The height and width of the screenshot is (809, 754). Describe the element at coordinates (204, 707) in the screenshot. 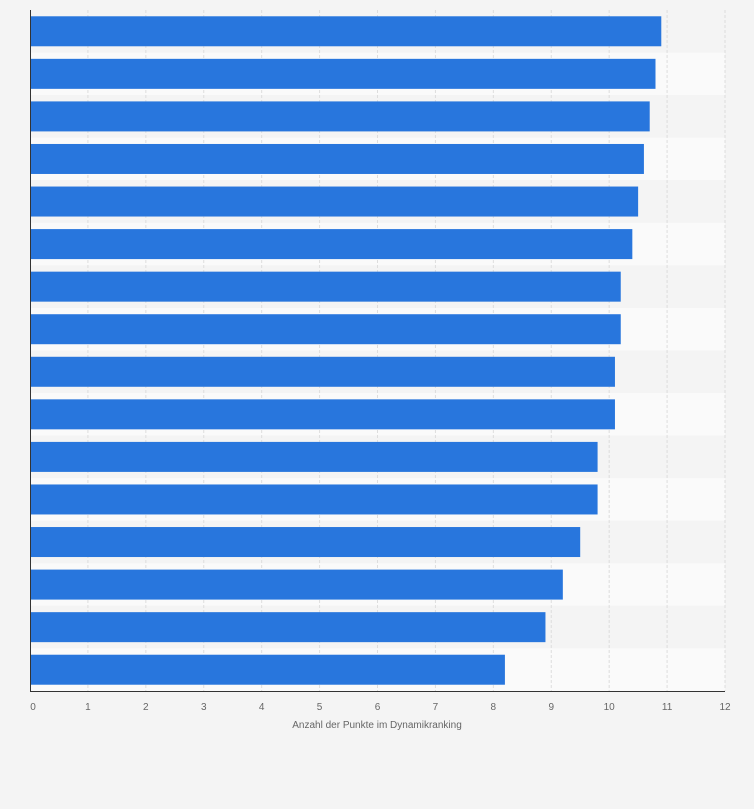

I see `x-tick-label: 3` at that location.